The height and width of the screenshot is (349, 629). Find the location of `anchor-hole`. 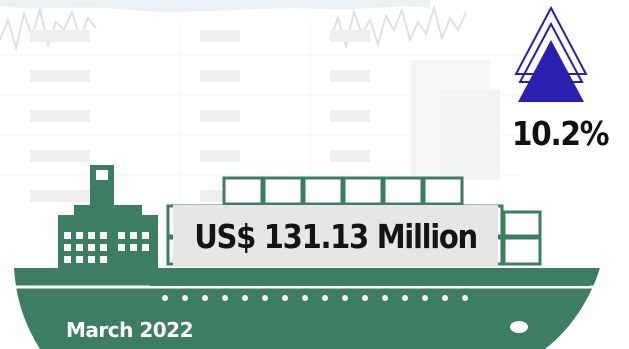

anchor-hole is located at coordinates (519, 327).